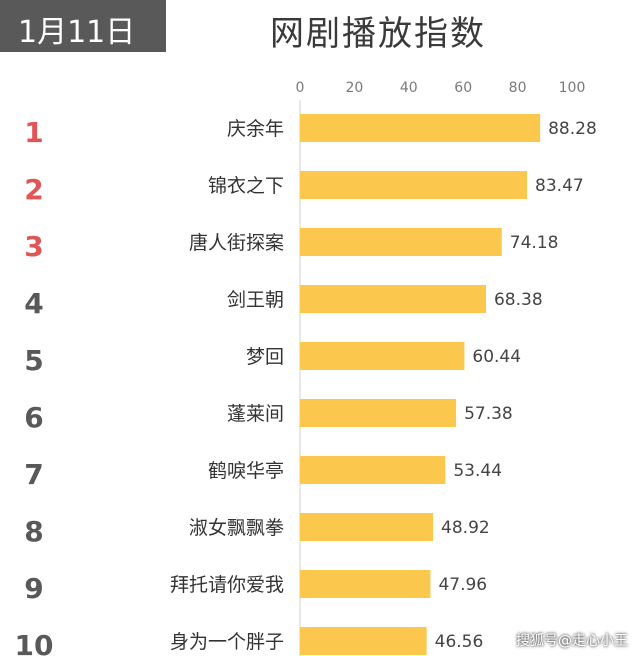  I want to click on value-label-6: 57.38, so click(488, 414).